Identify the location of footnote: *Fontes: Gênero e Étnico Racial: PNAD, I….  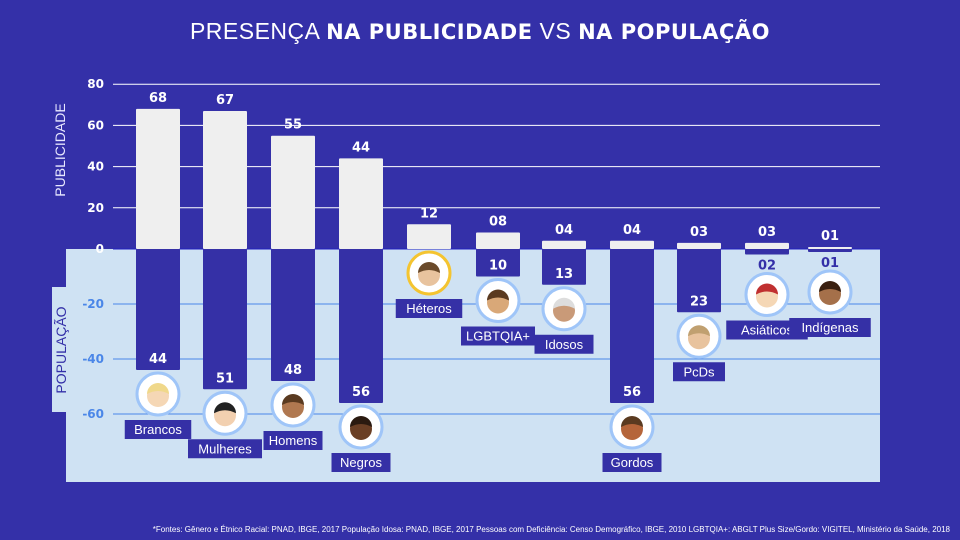
(551, 529).